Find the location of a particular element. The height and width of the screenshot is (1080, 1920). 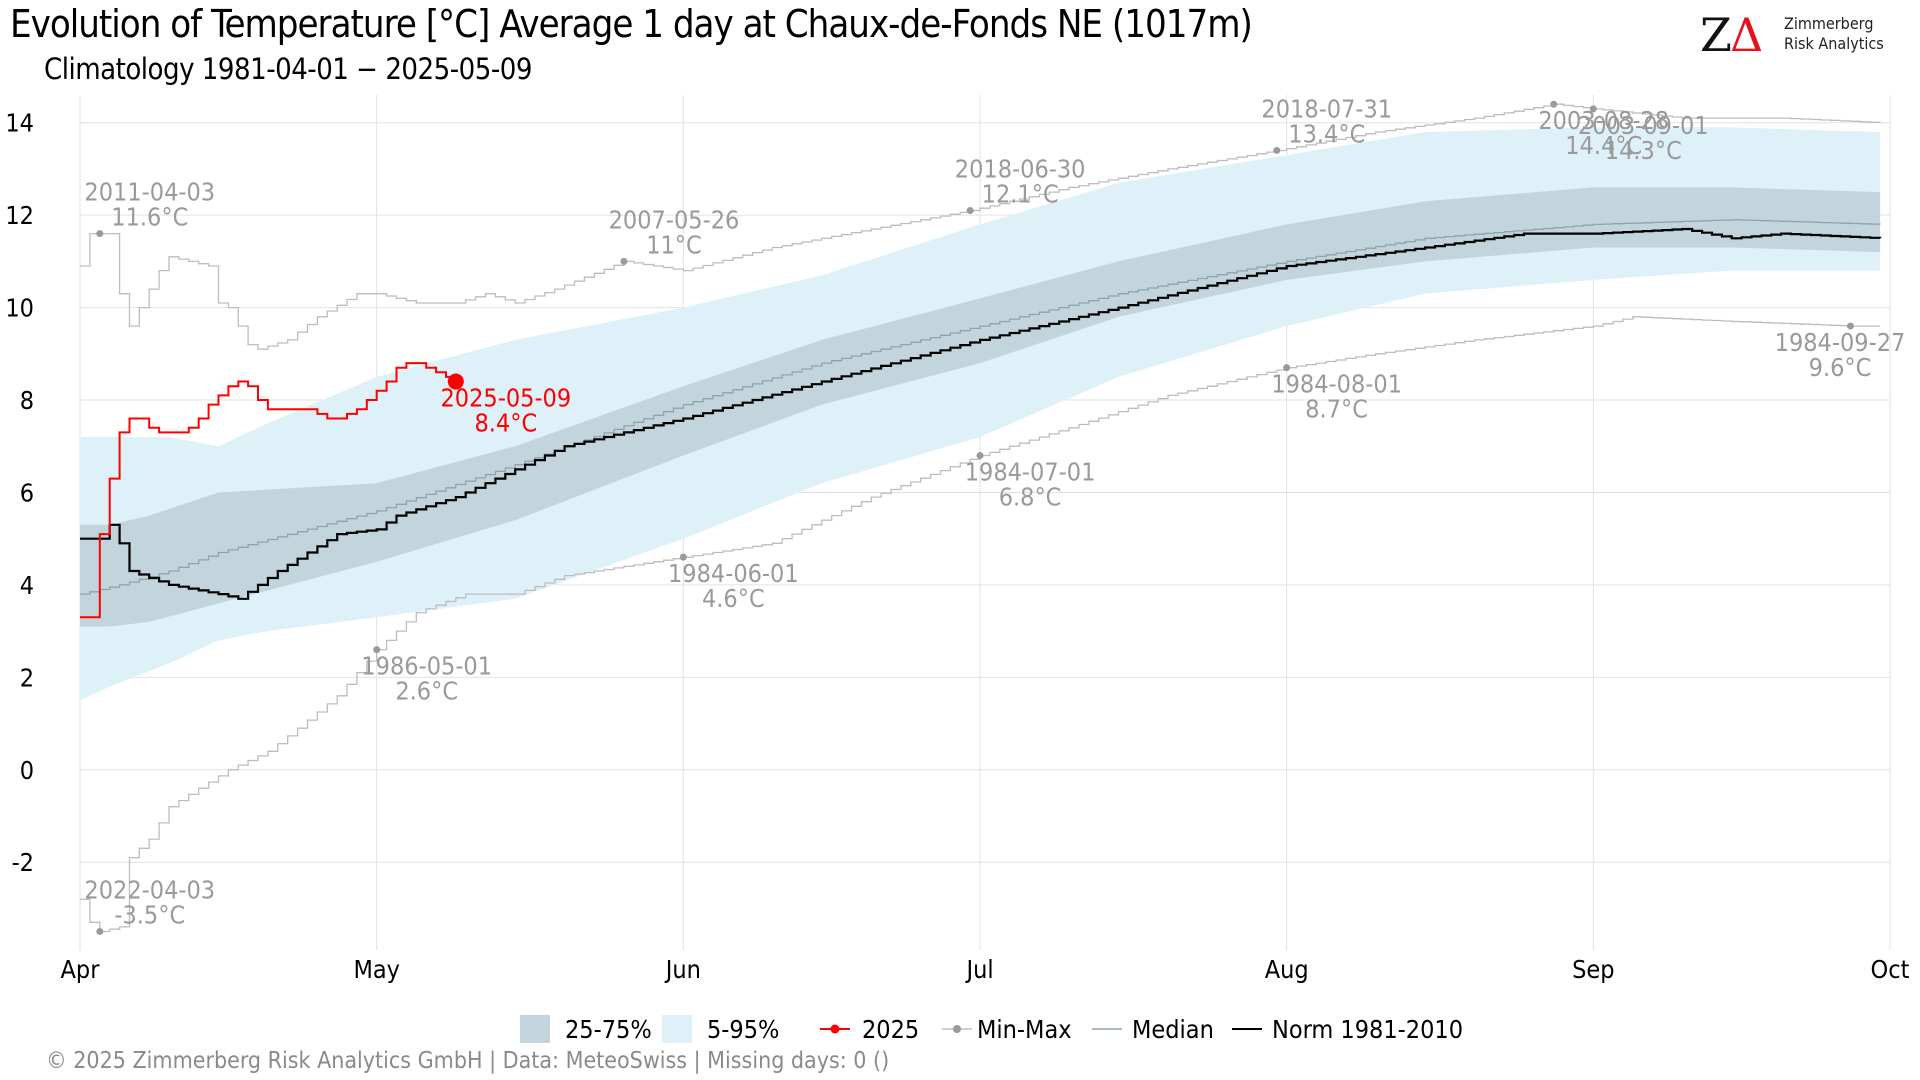

y-tick-label: 8 is located at coordinates (27, 400).